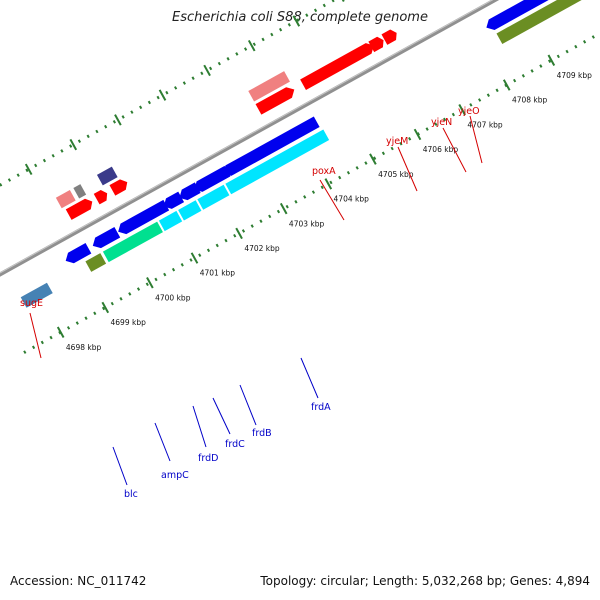  I want to click on gene-arrow-poxA-lower, so click(276, 99).